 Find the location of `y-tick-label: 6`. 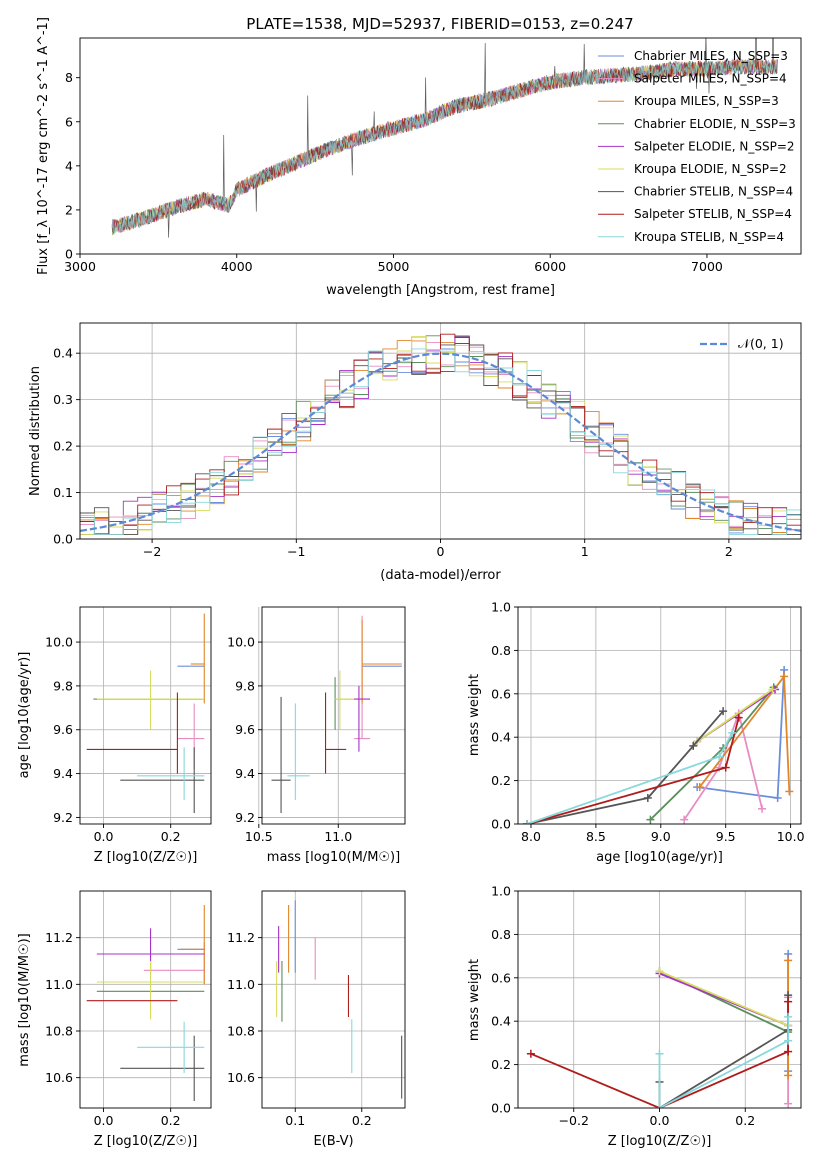

y-tick-label: 6 is located at coordinates (69, 121).